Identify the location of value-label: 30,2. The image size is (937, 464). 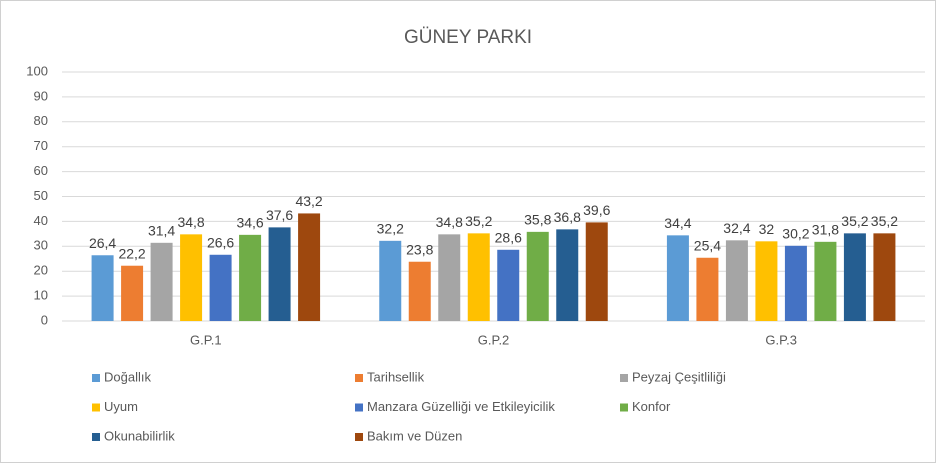
(795, 234).